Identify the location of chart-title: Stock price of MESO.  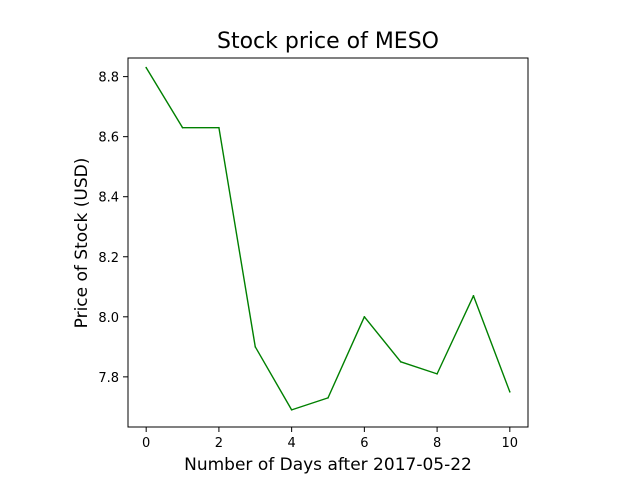
(328, 41).